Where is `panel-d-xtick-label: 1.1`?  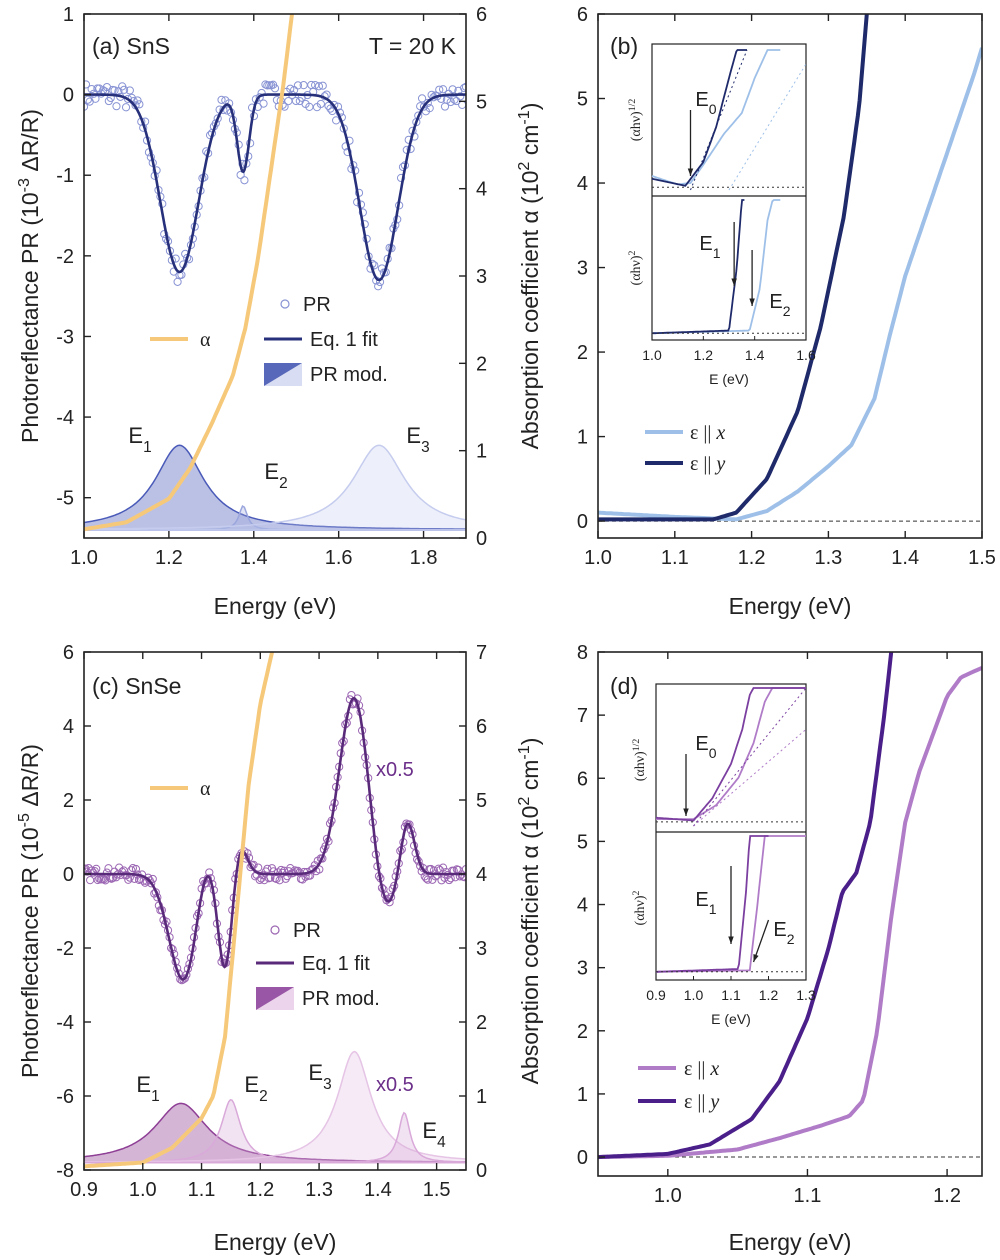
panel-d-xtick-label: 1.1 is located at coordinates (808, 1196).